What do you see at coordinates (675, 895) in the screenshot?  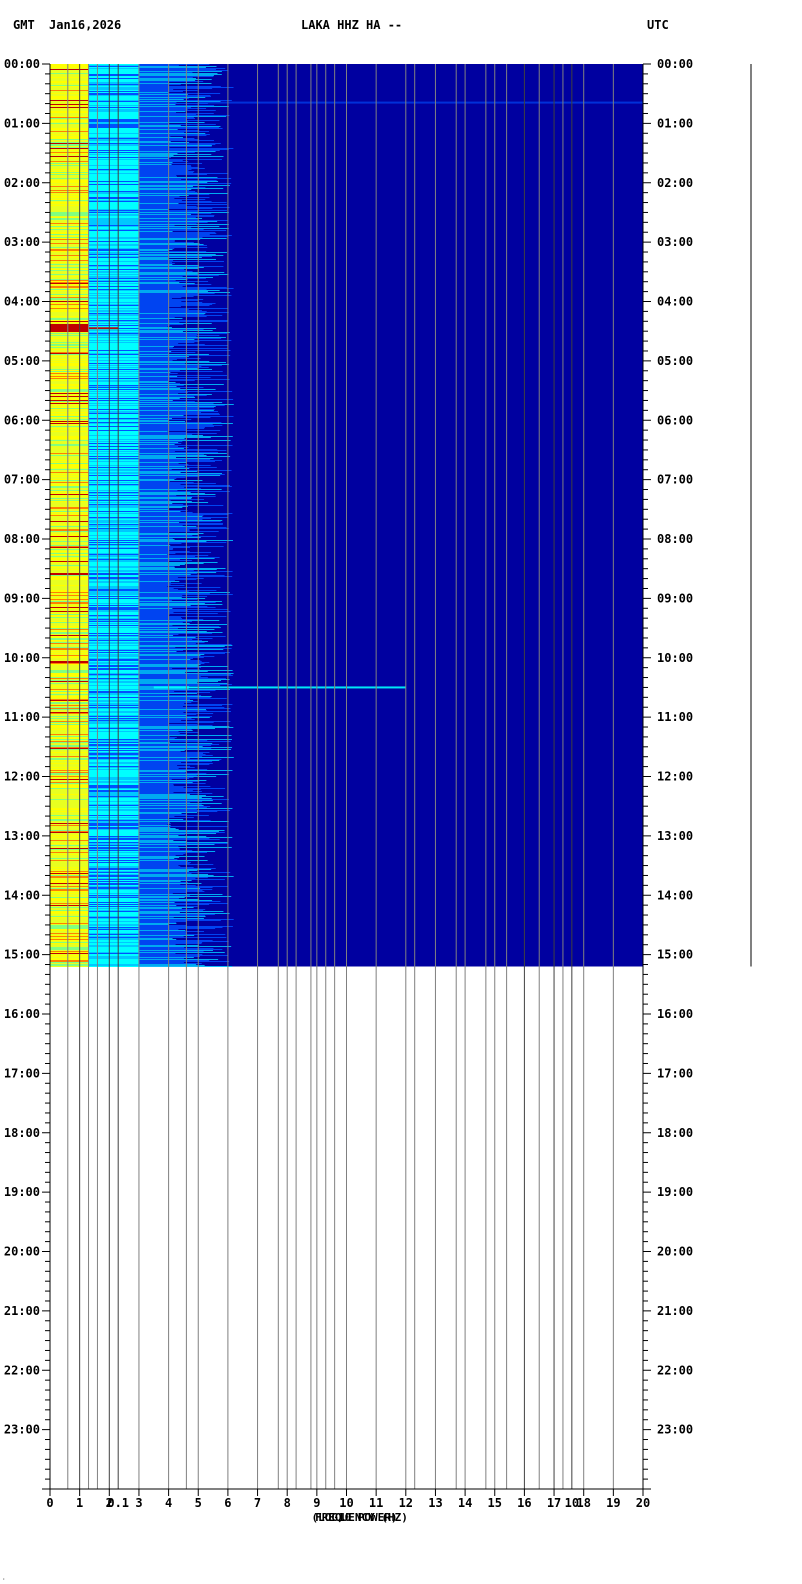 I see `y-tick-label-right: 14:00` at bounding box center [675, 895].